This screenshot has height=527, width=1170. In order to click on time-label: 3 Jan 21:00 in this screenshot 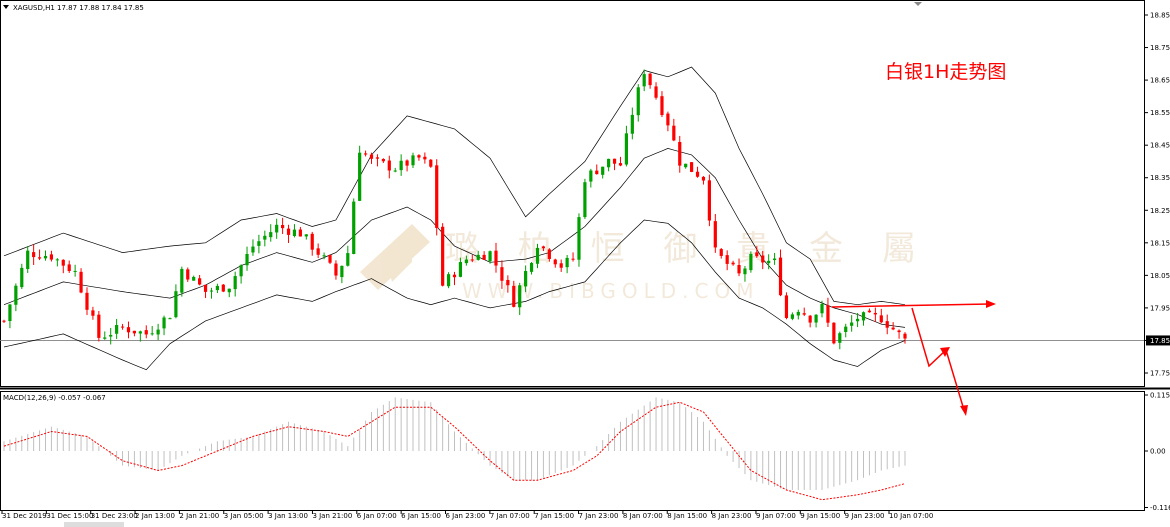, I will do `click(332, 516)`.